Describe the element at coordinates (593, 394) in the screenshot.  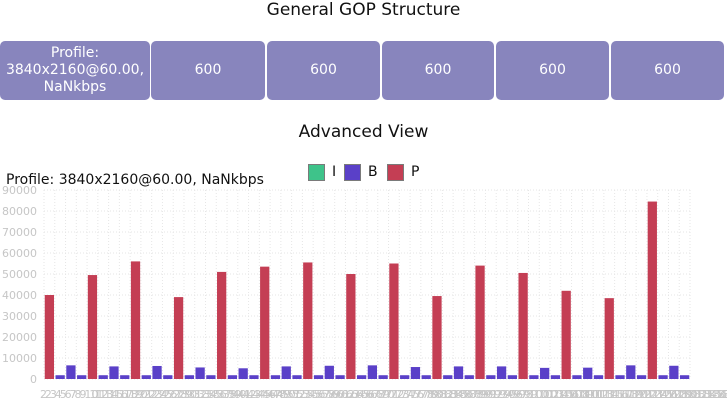
I see `x-tick-label: 111` at that location.